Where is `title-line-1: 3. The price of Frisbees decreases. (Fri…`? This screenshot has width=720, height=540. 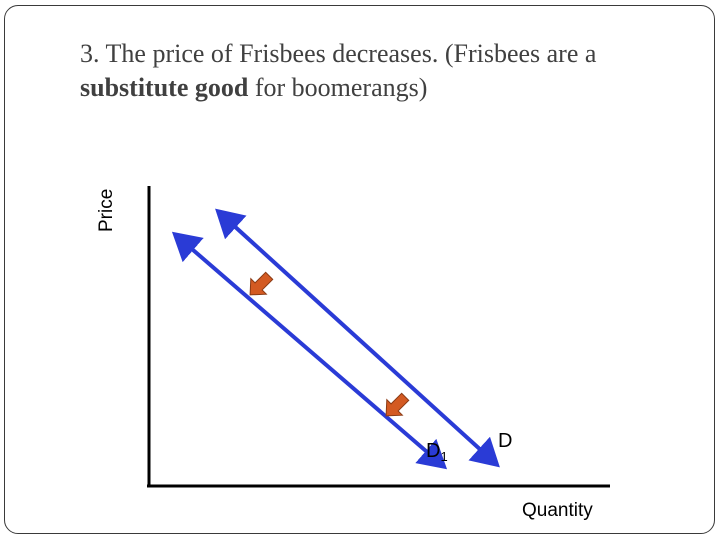
title-line-1: 3. The price of Frisbees decreases. (Fri… is located at coordinates (338, 53).